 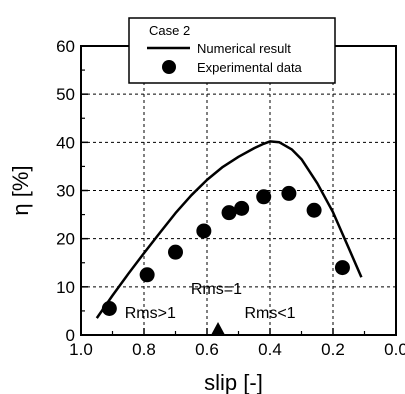 What do you see at coordinates (65, 191) in the screenshot?
I see `y-tick-label: 30` at bounding box center [65, 191].